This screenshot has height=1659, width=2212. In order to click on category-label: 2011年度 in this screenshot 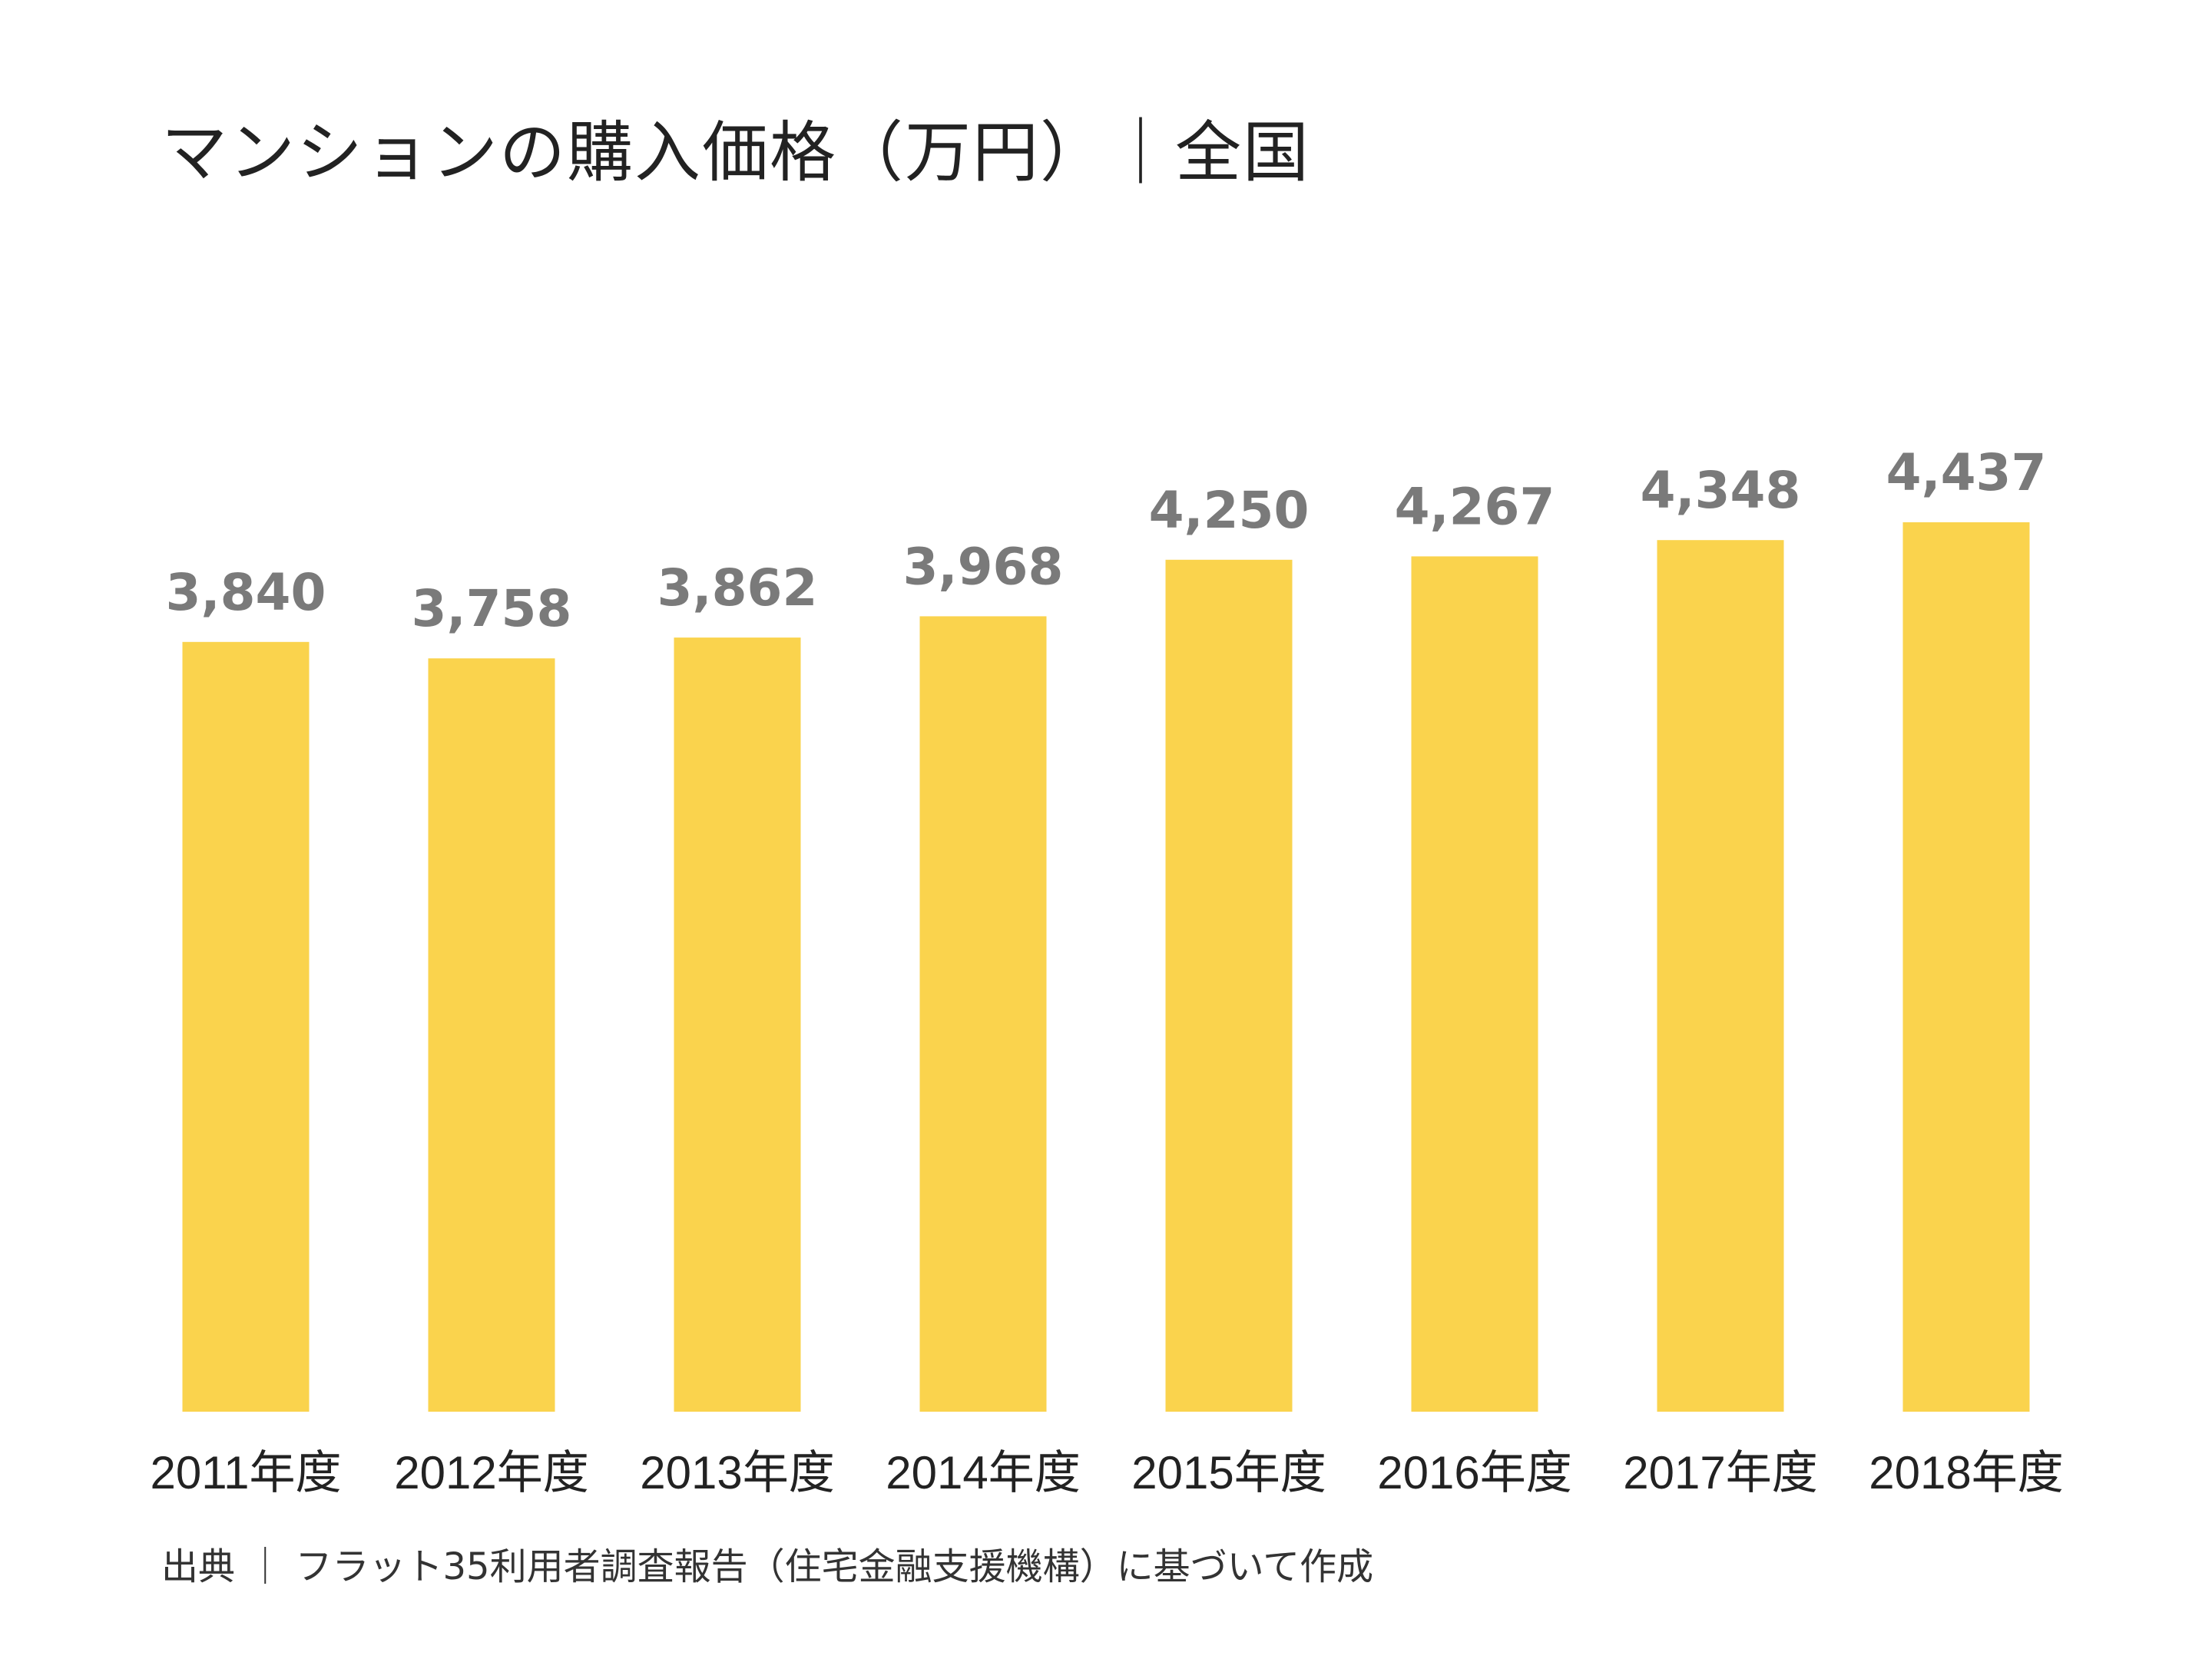, I will do `click(246, 1473)`.